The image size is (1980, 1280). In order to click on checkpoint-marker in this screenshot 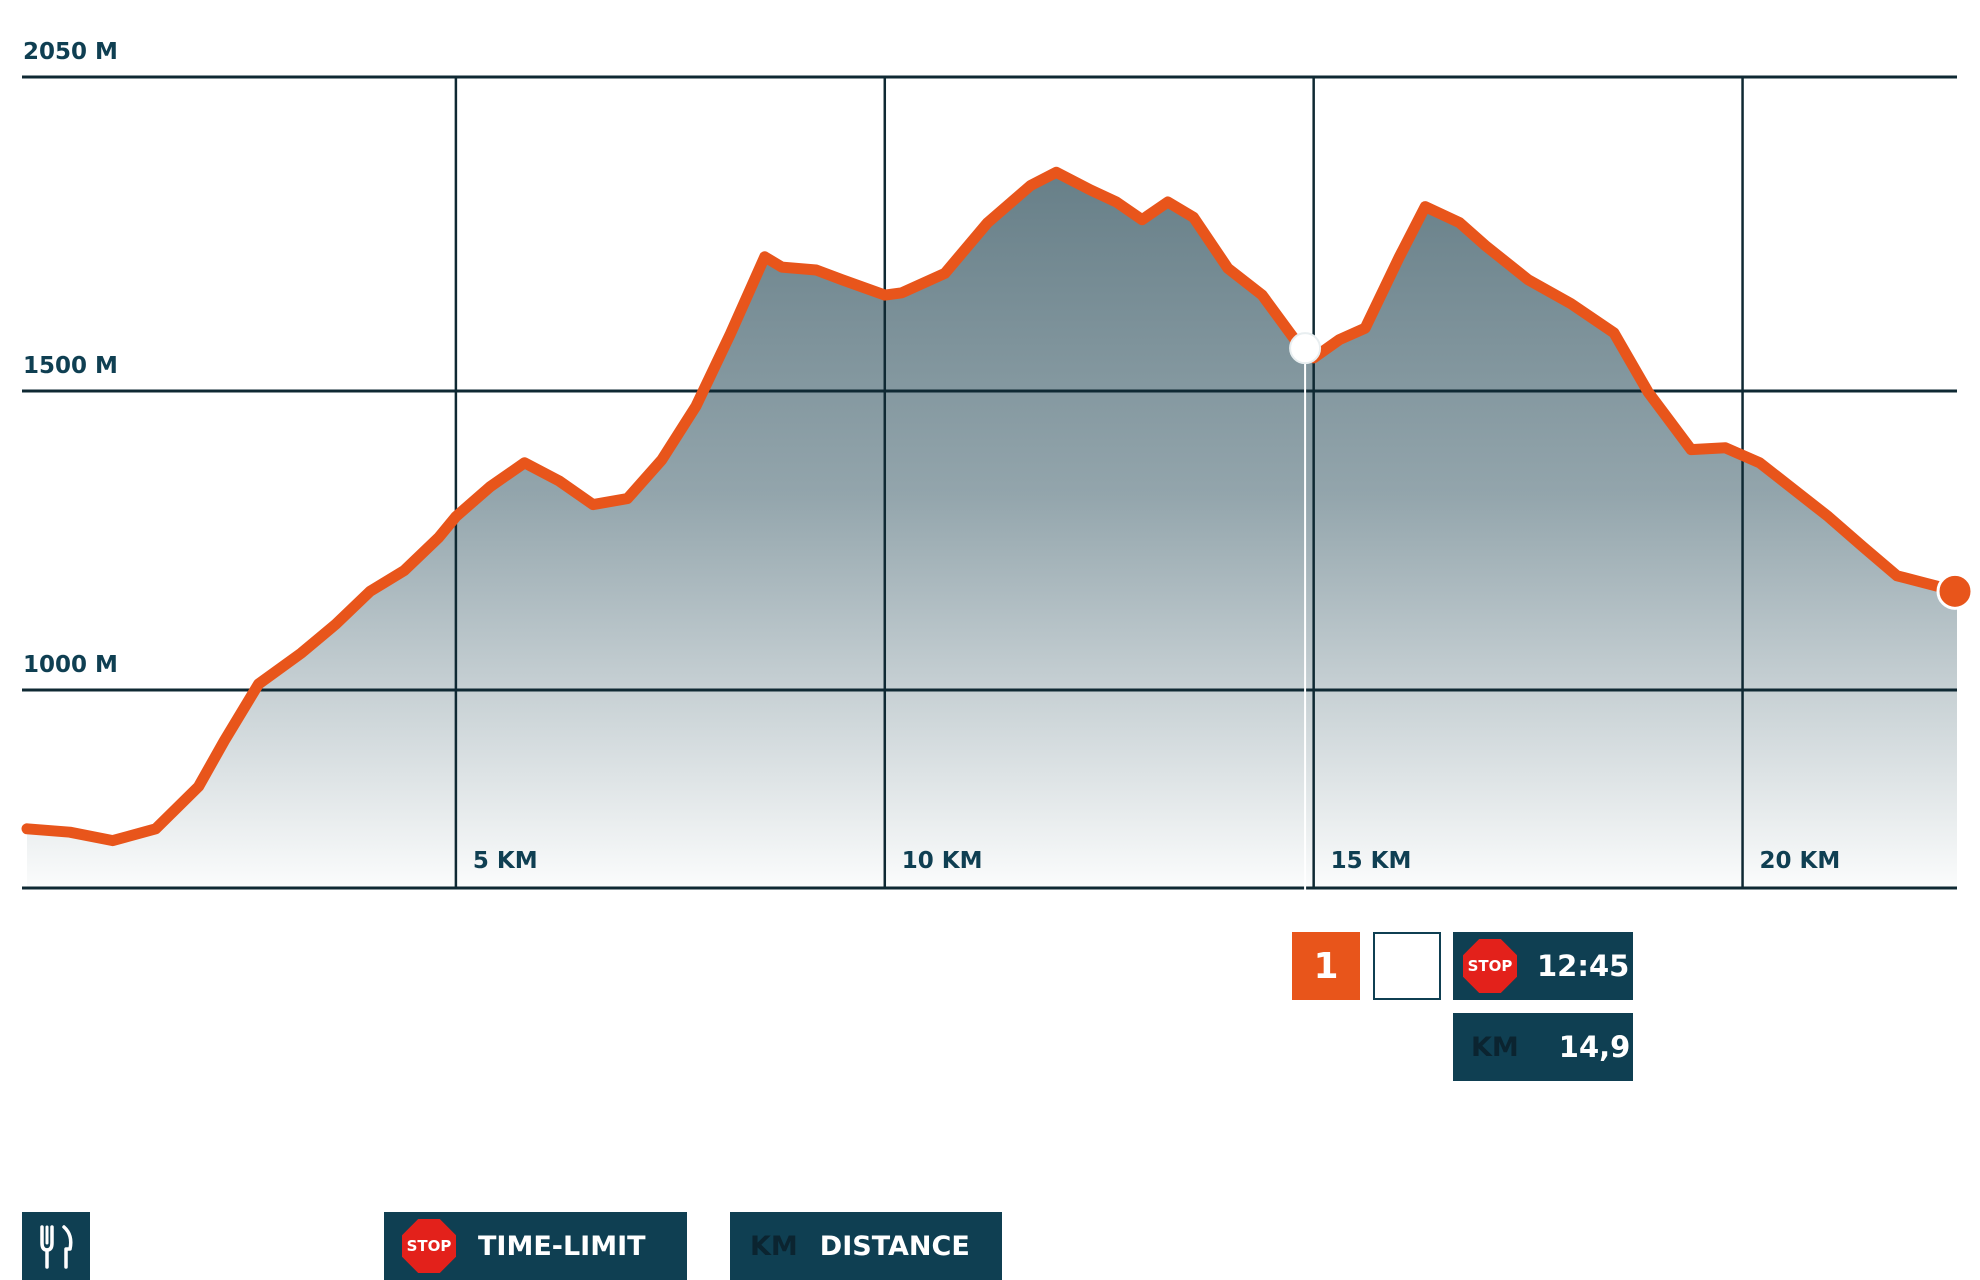, I will do `click(1305, 348)`.